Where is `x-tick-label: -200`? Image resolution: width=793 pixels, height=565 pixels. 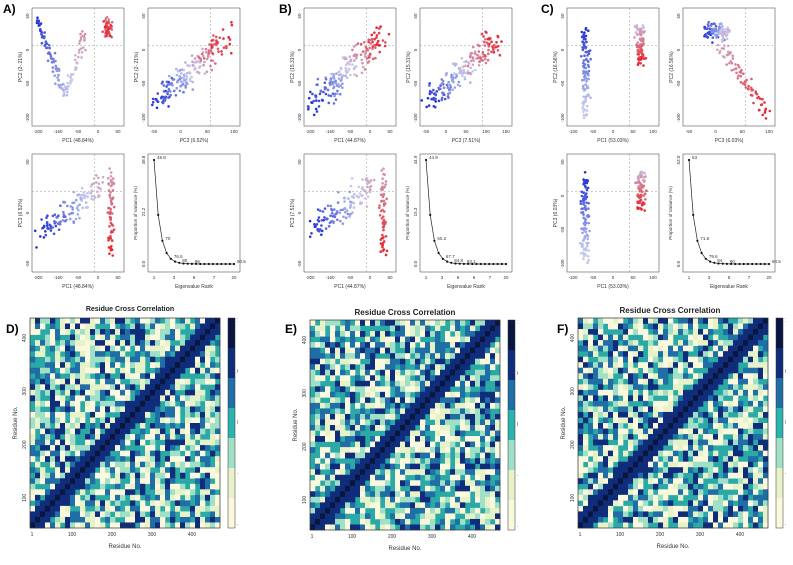 x-tick-label: -200 is located at coordinates (38, 131).